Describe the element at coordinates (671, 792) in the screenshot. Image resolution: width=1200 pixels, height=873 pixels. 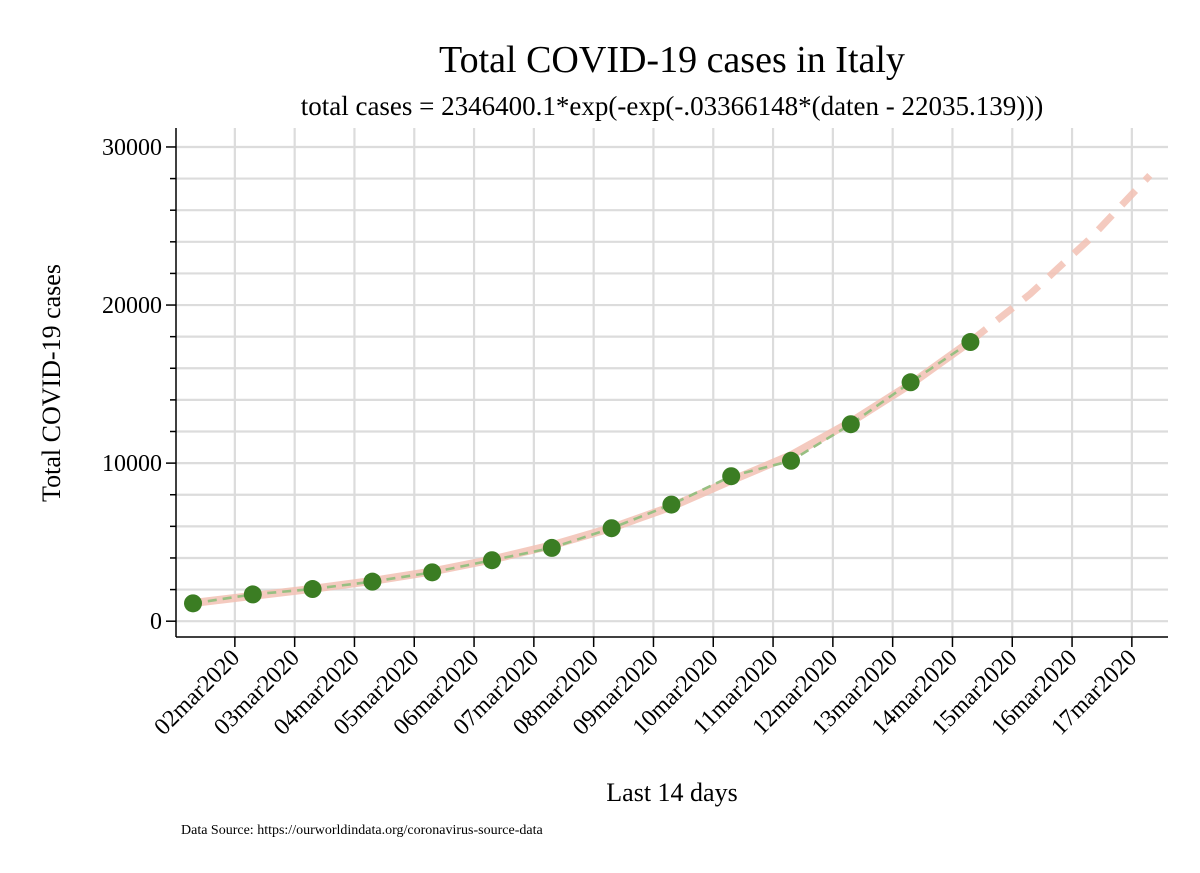
I see `x-axis-title: Last 14 days` at that location.